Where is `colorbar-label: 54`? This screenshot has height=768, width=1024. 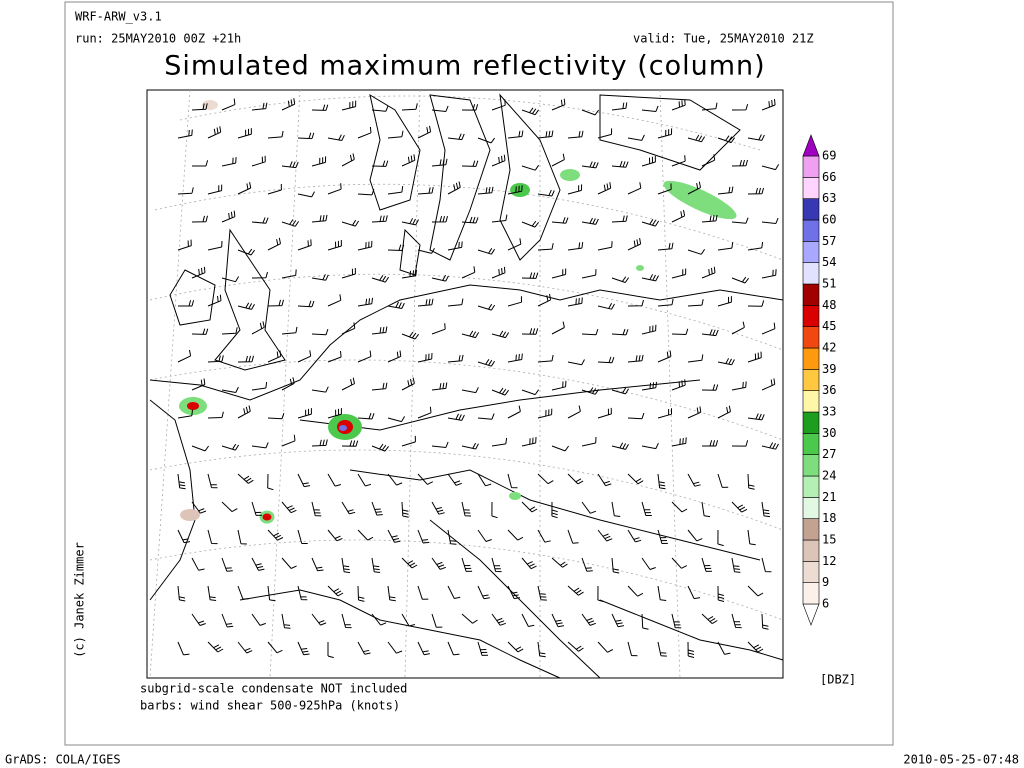
colorbar-label: 54 is located at coordinates (829, 262).